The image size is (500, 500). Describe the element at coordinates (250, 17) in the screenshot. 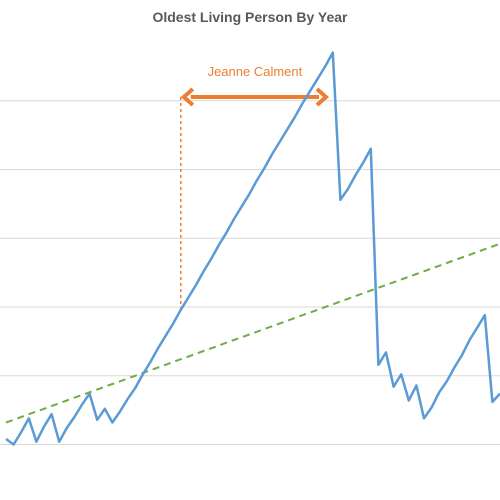

I see `chart-title: Oldest Living Person By Year` at that location.